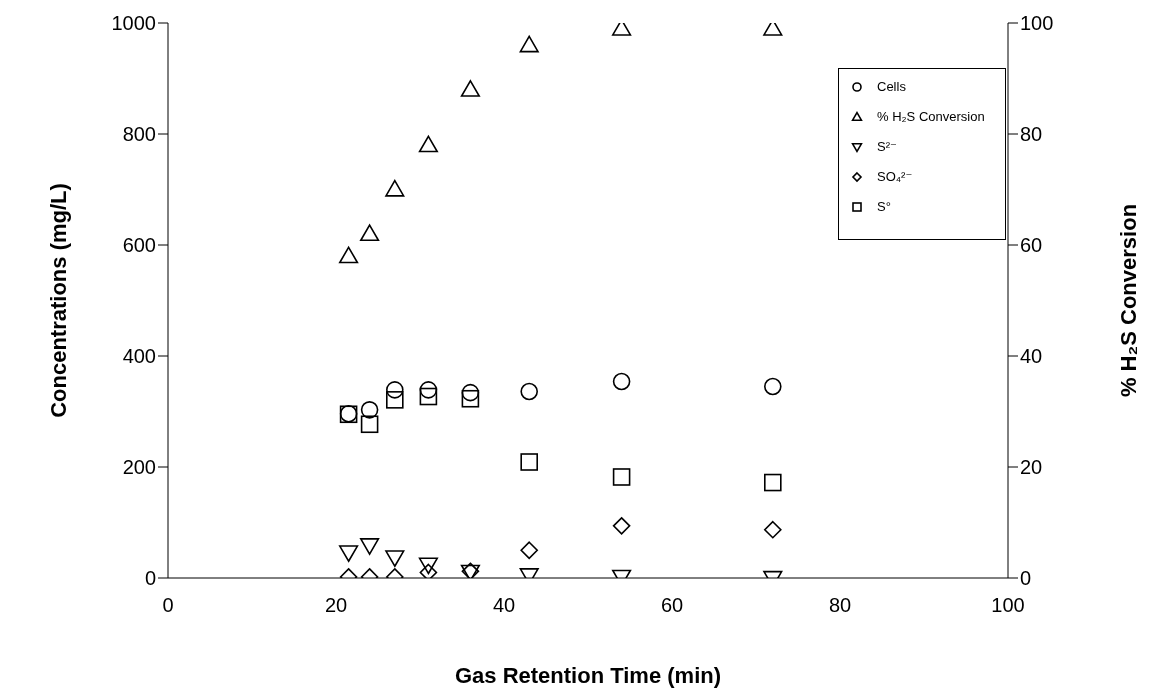 This screenshot has width=1175, height=696. Describe the element at coordinates (139, 134) in the screenshot. I see `y-tick-label: 800` at that location.